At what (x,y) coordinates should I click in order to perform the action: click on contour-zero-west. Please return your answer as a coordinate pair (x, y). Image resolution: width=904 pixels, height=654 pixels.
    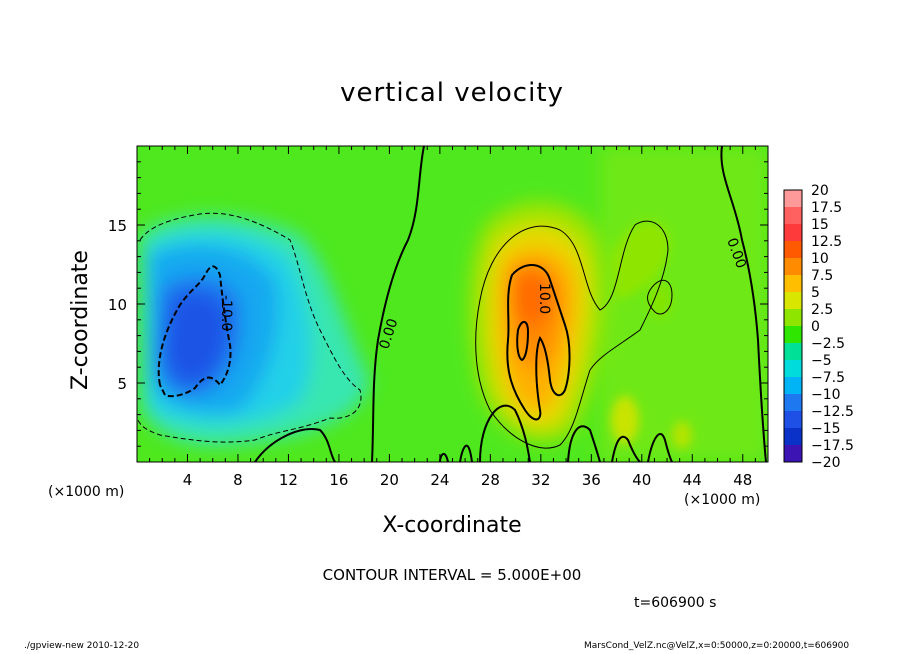
    Looking at the image, I should click on (398, 304).